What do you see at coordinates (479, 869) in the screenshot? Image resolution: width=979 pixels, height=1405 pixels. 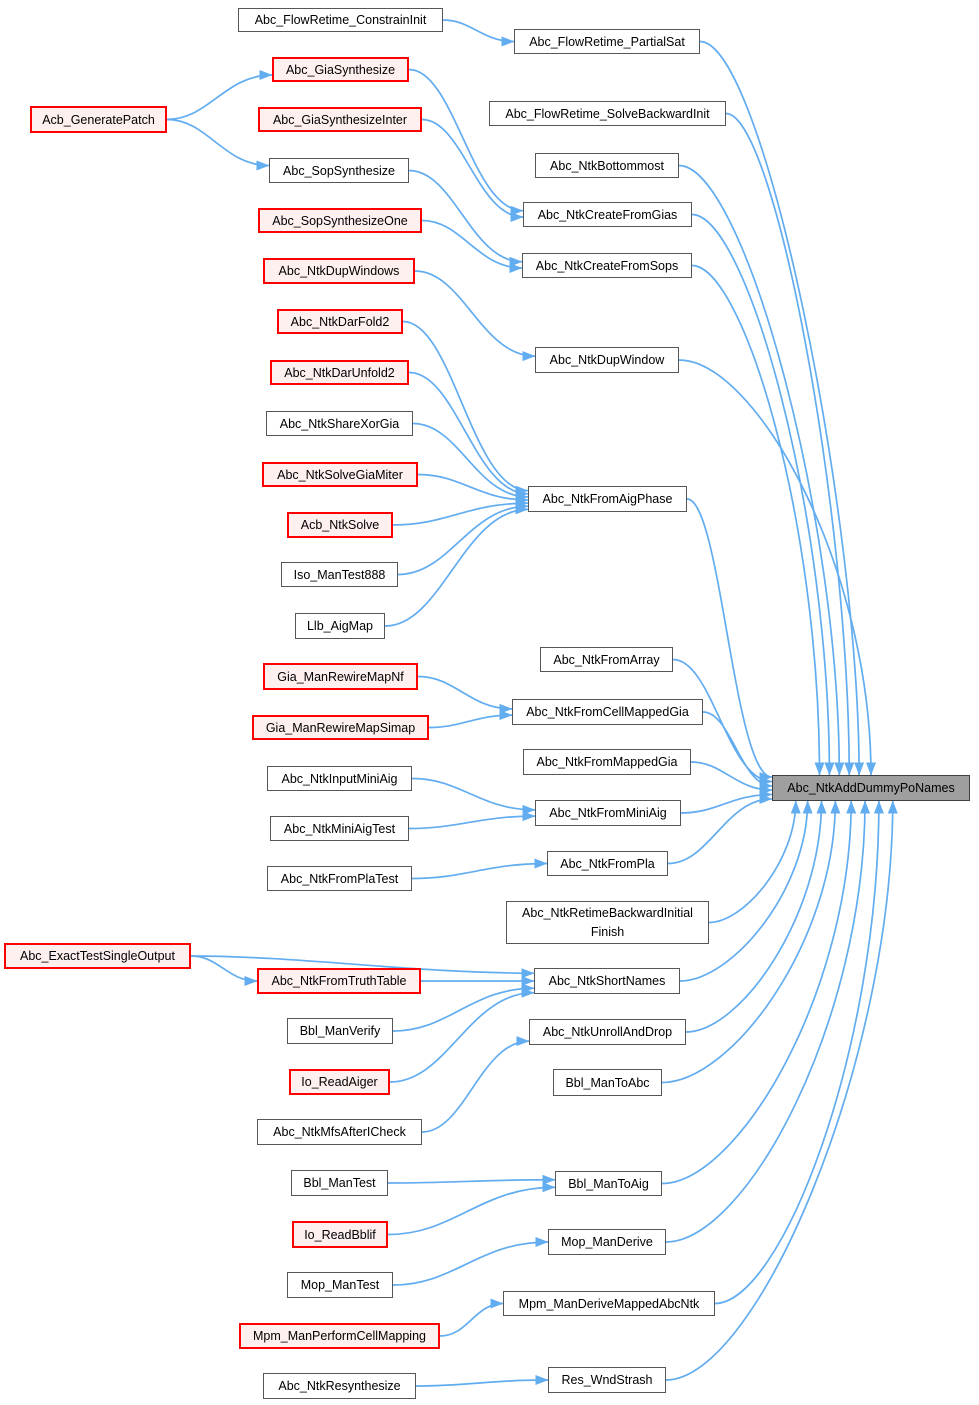 I see `edge-ntk-fromplatest--ntk-frompla` at bounding box center [479, 869].